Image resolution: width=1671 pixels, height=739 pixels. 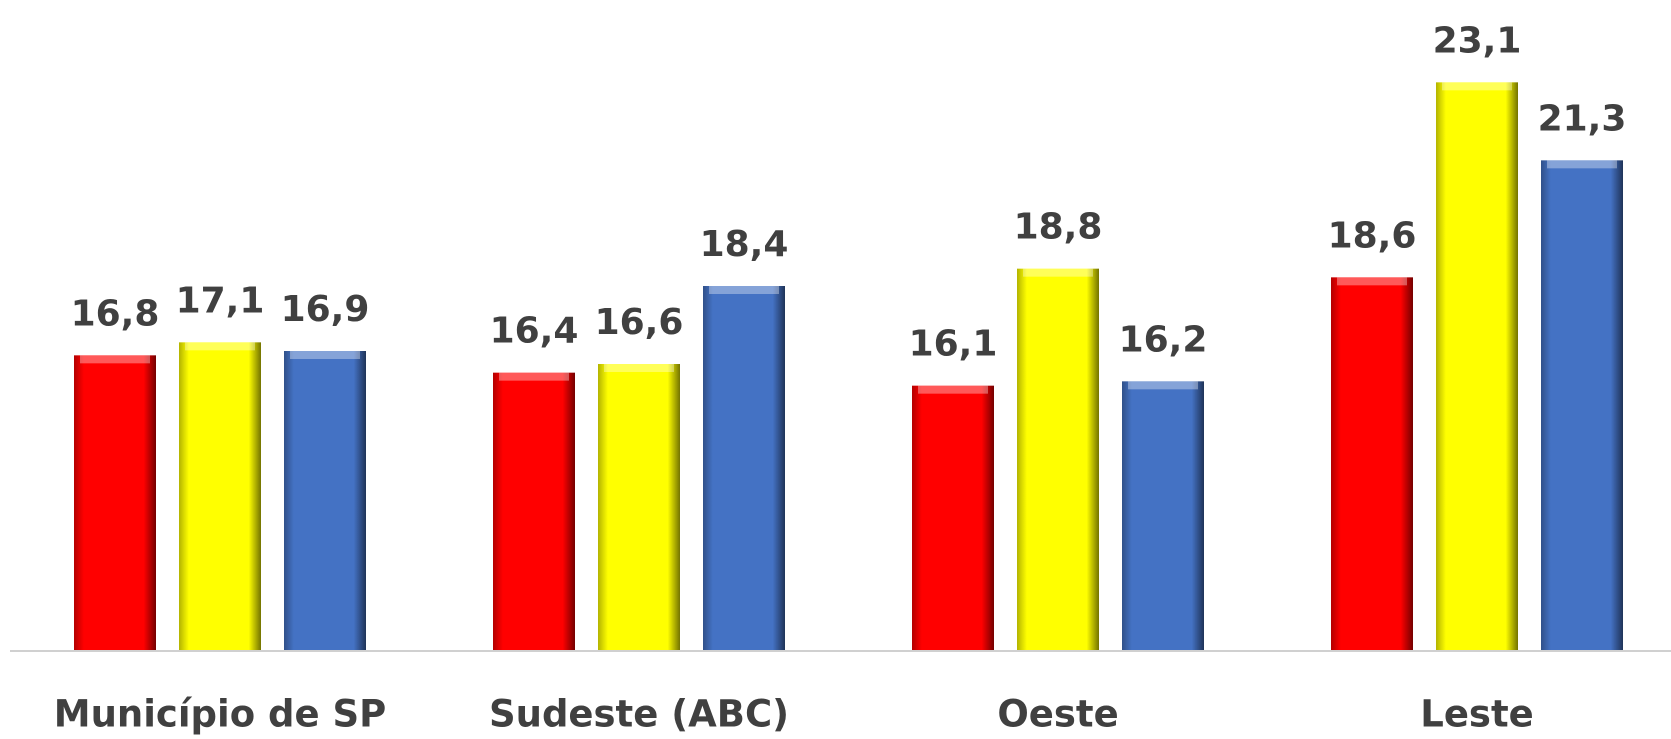 What do you see at coordinates (1582, 118) in the screenshot?
I see `data-label: 21,3` at bounding box center [1582, 118].